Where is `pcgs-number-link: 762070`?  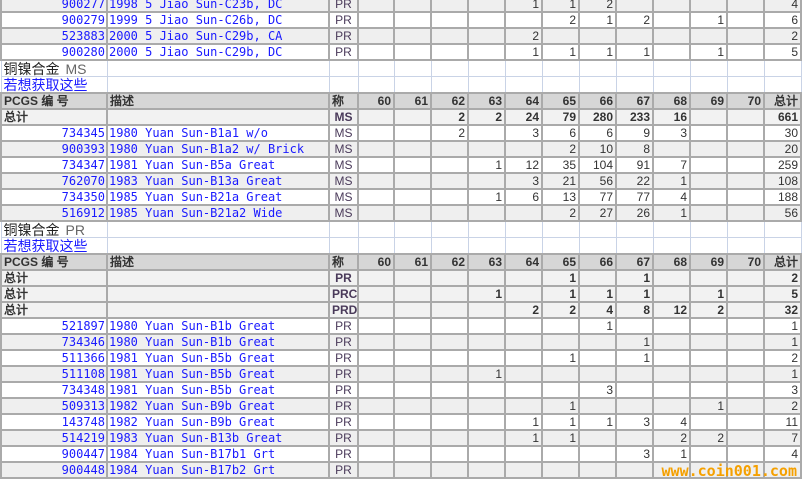
pcgs-number-link: 762070 is located at coordinates (54, 181).